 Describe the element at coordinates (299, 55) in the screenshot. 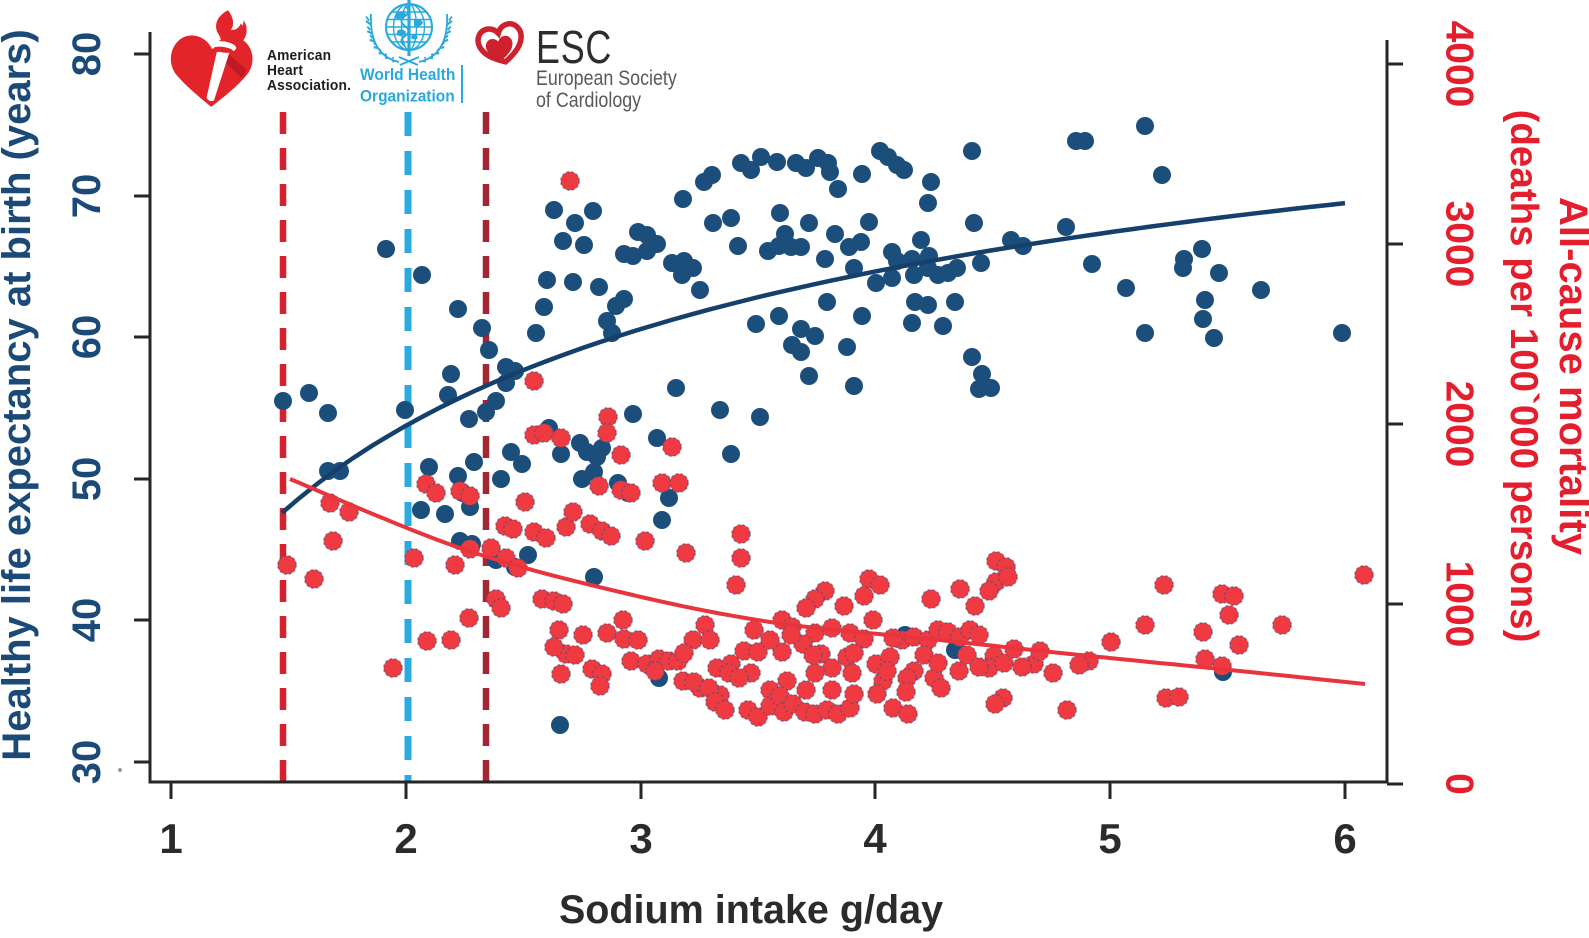

I see `svg-text: American` at that location.